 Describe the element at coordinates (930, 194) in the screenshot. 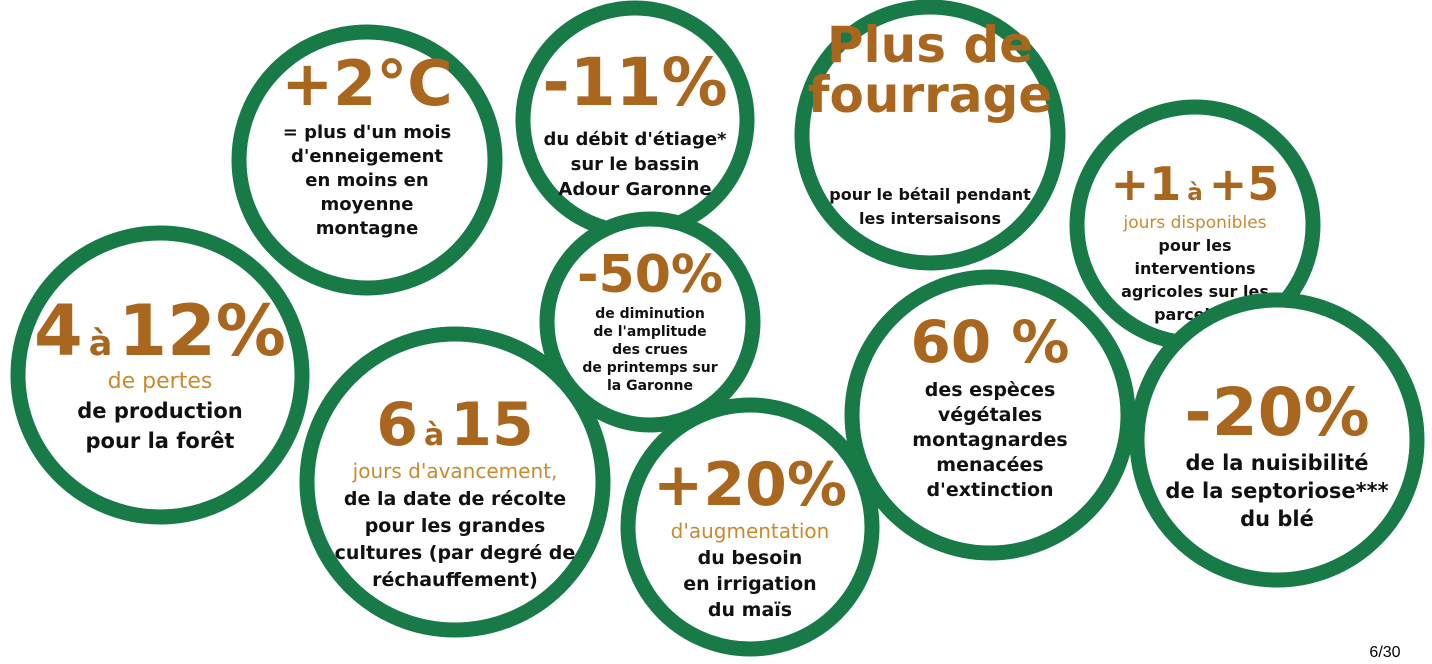

I see `body-line: pour le bétail pendant` at that location.